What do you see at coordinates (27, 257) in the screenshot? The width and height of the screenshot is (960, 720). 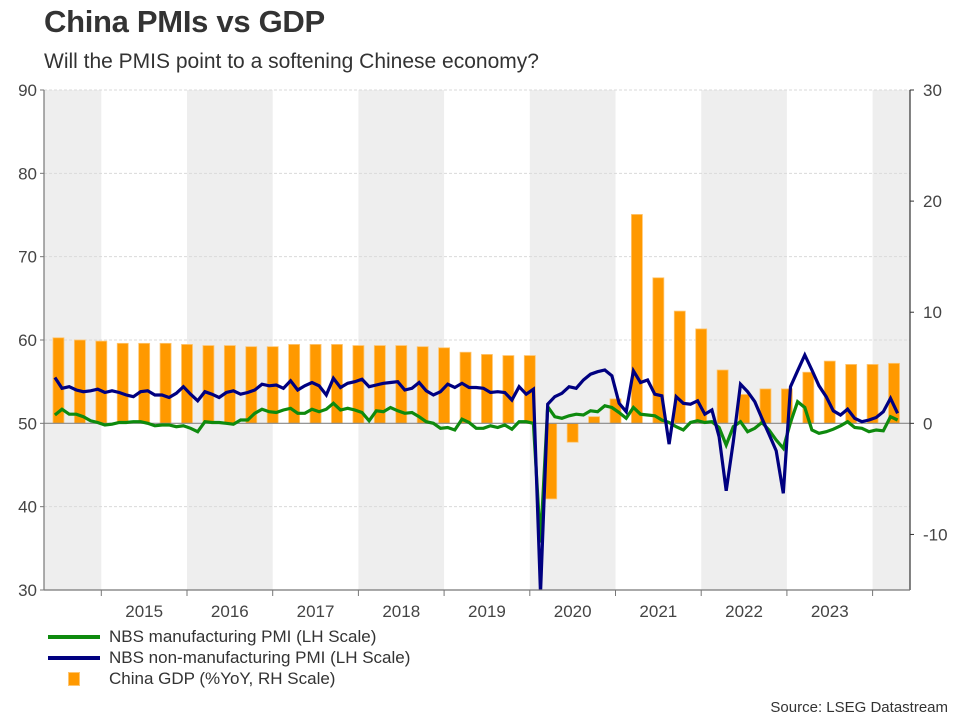 I see `left-tick-label: 70` at bounding box center [27, 257].